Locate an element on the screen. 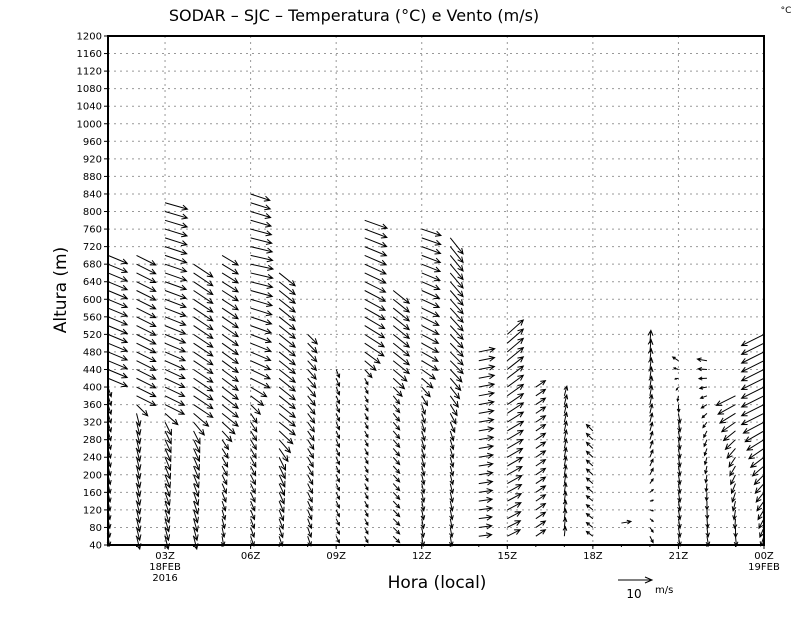  y-tick-label: 720 is located at coordinates (92, 247).